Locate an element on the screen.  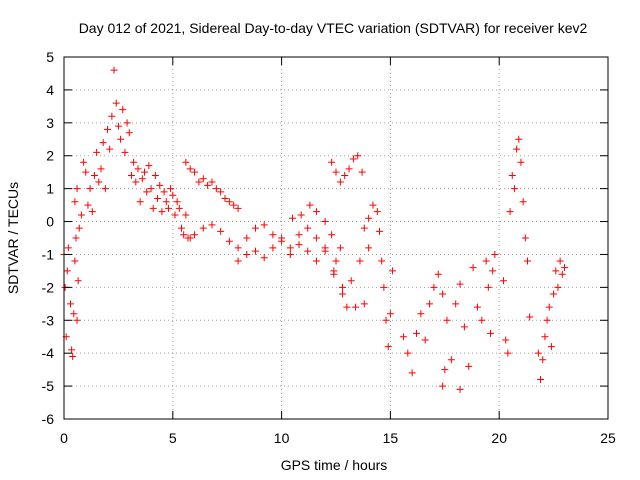
y-tick-label: -1 is located at coordinates (48, 254).